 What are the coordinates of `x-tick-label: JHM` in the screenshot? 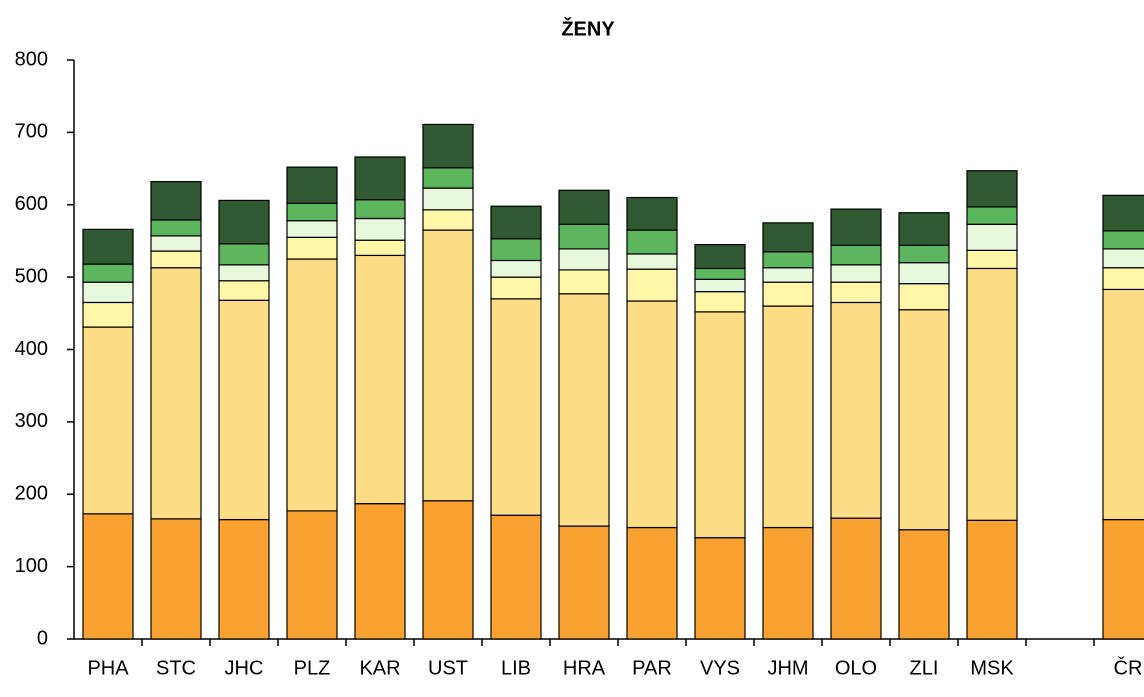 It's located at (787, 668).